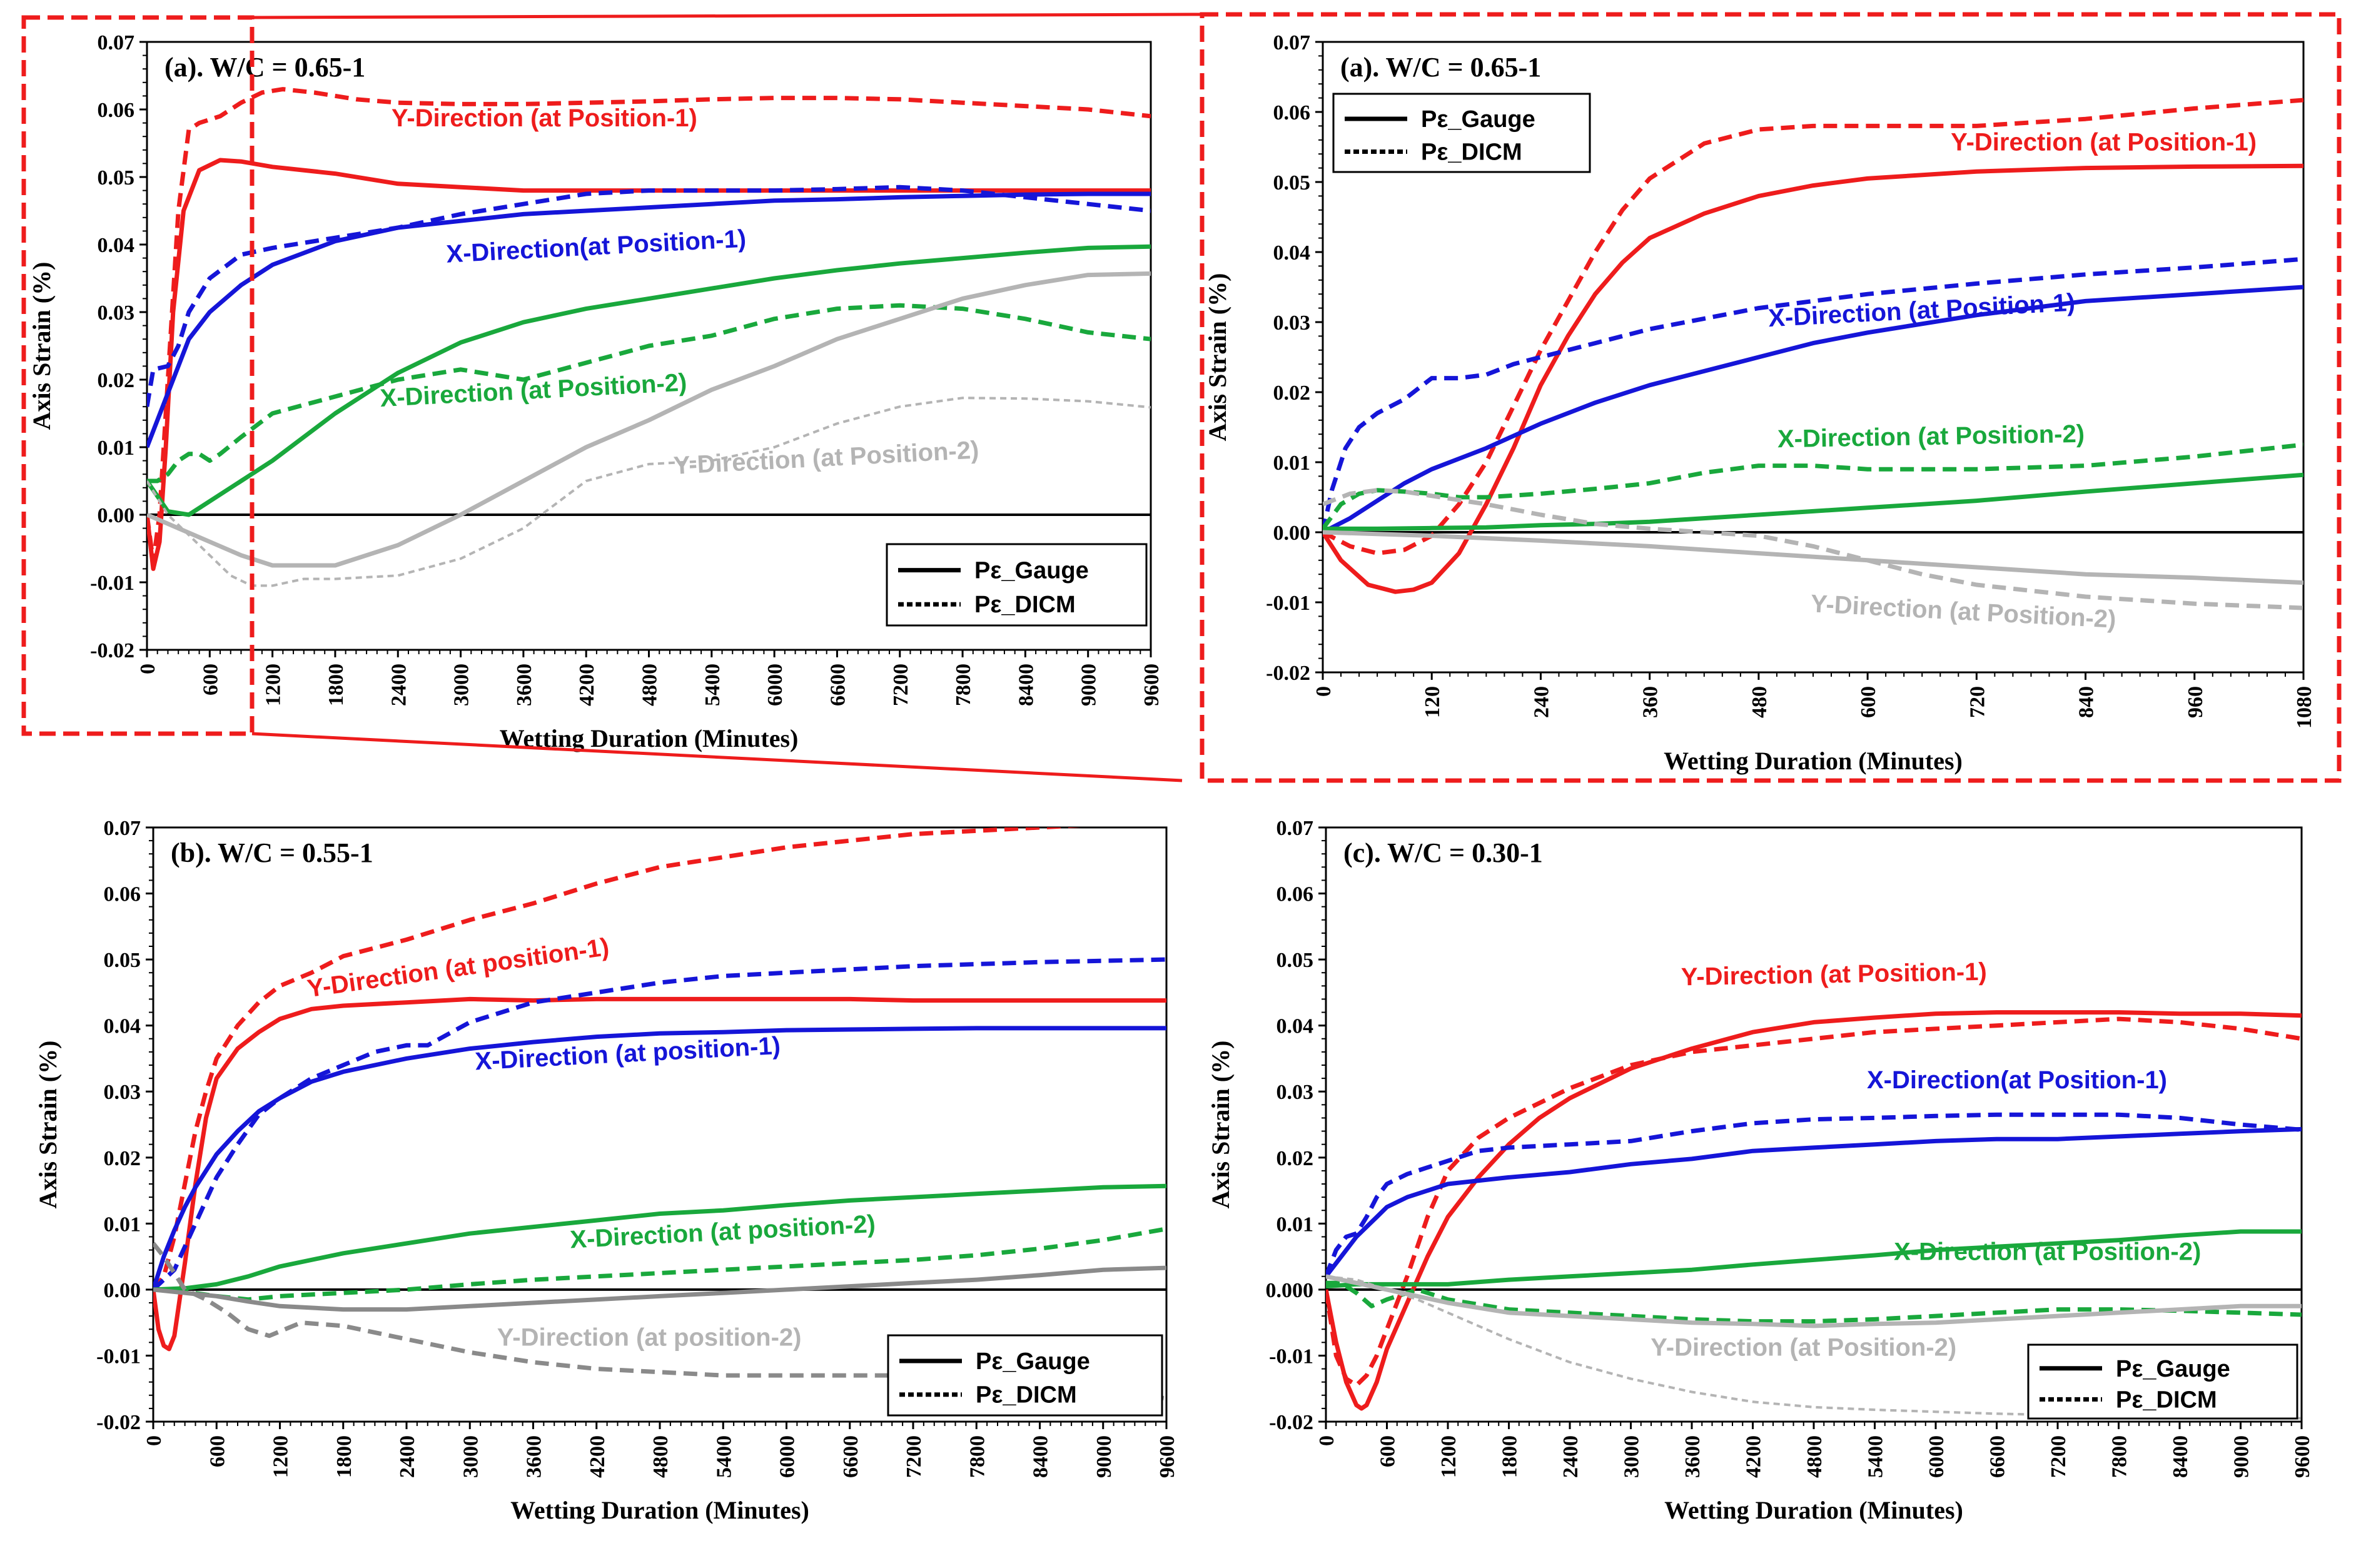 This screenshot has height=1568, width=2356. Describe the element at coordinates (1759, 702) in the screenshot. I see `x-tick-label: 480` at that location.